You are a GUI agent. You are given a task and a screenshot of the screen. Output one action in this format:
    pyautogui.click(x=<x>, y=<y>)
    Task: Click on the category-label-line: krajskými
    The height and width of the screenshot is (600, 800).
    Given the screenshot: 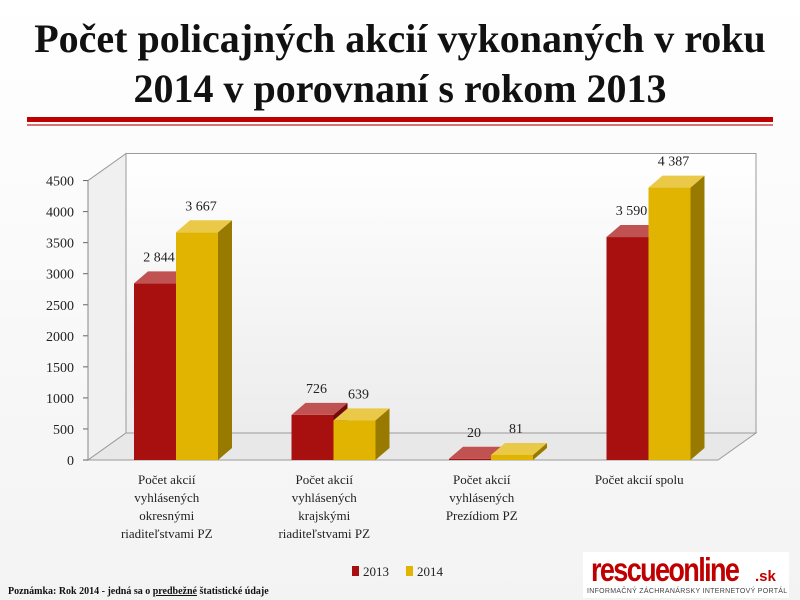 What is the action you would take?
    pyautogui.click(x=324, y=515)
    